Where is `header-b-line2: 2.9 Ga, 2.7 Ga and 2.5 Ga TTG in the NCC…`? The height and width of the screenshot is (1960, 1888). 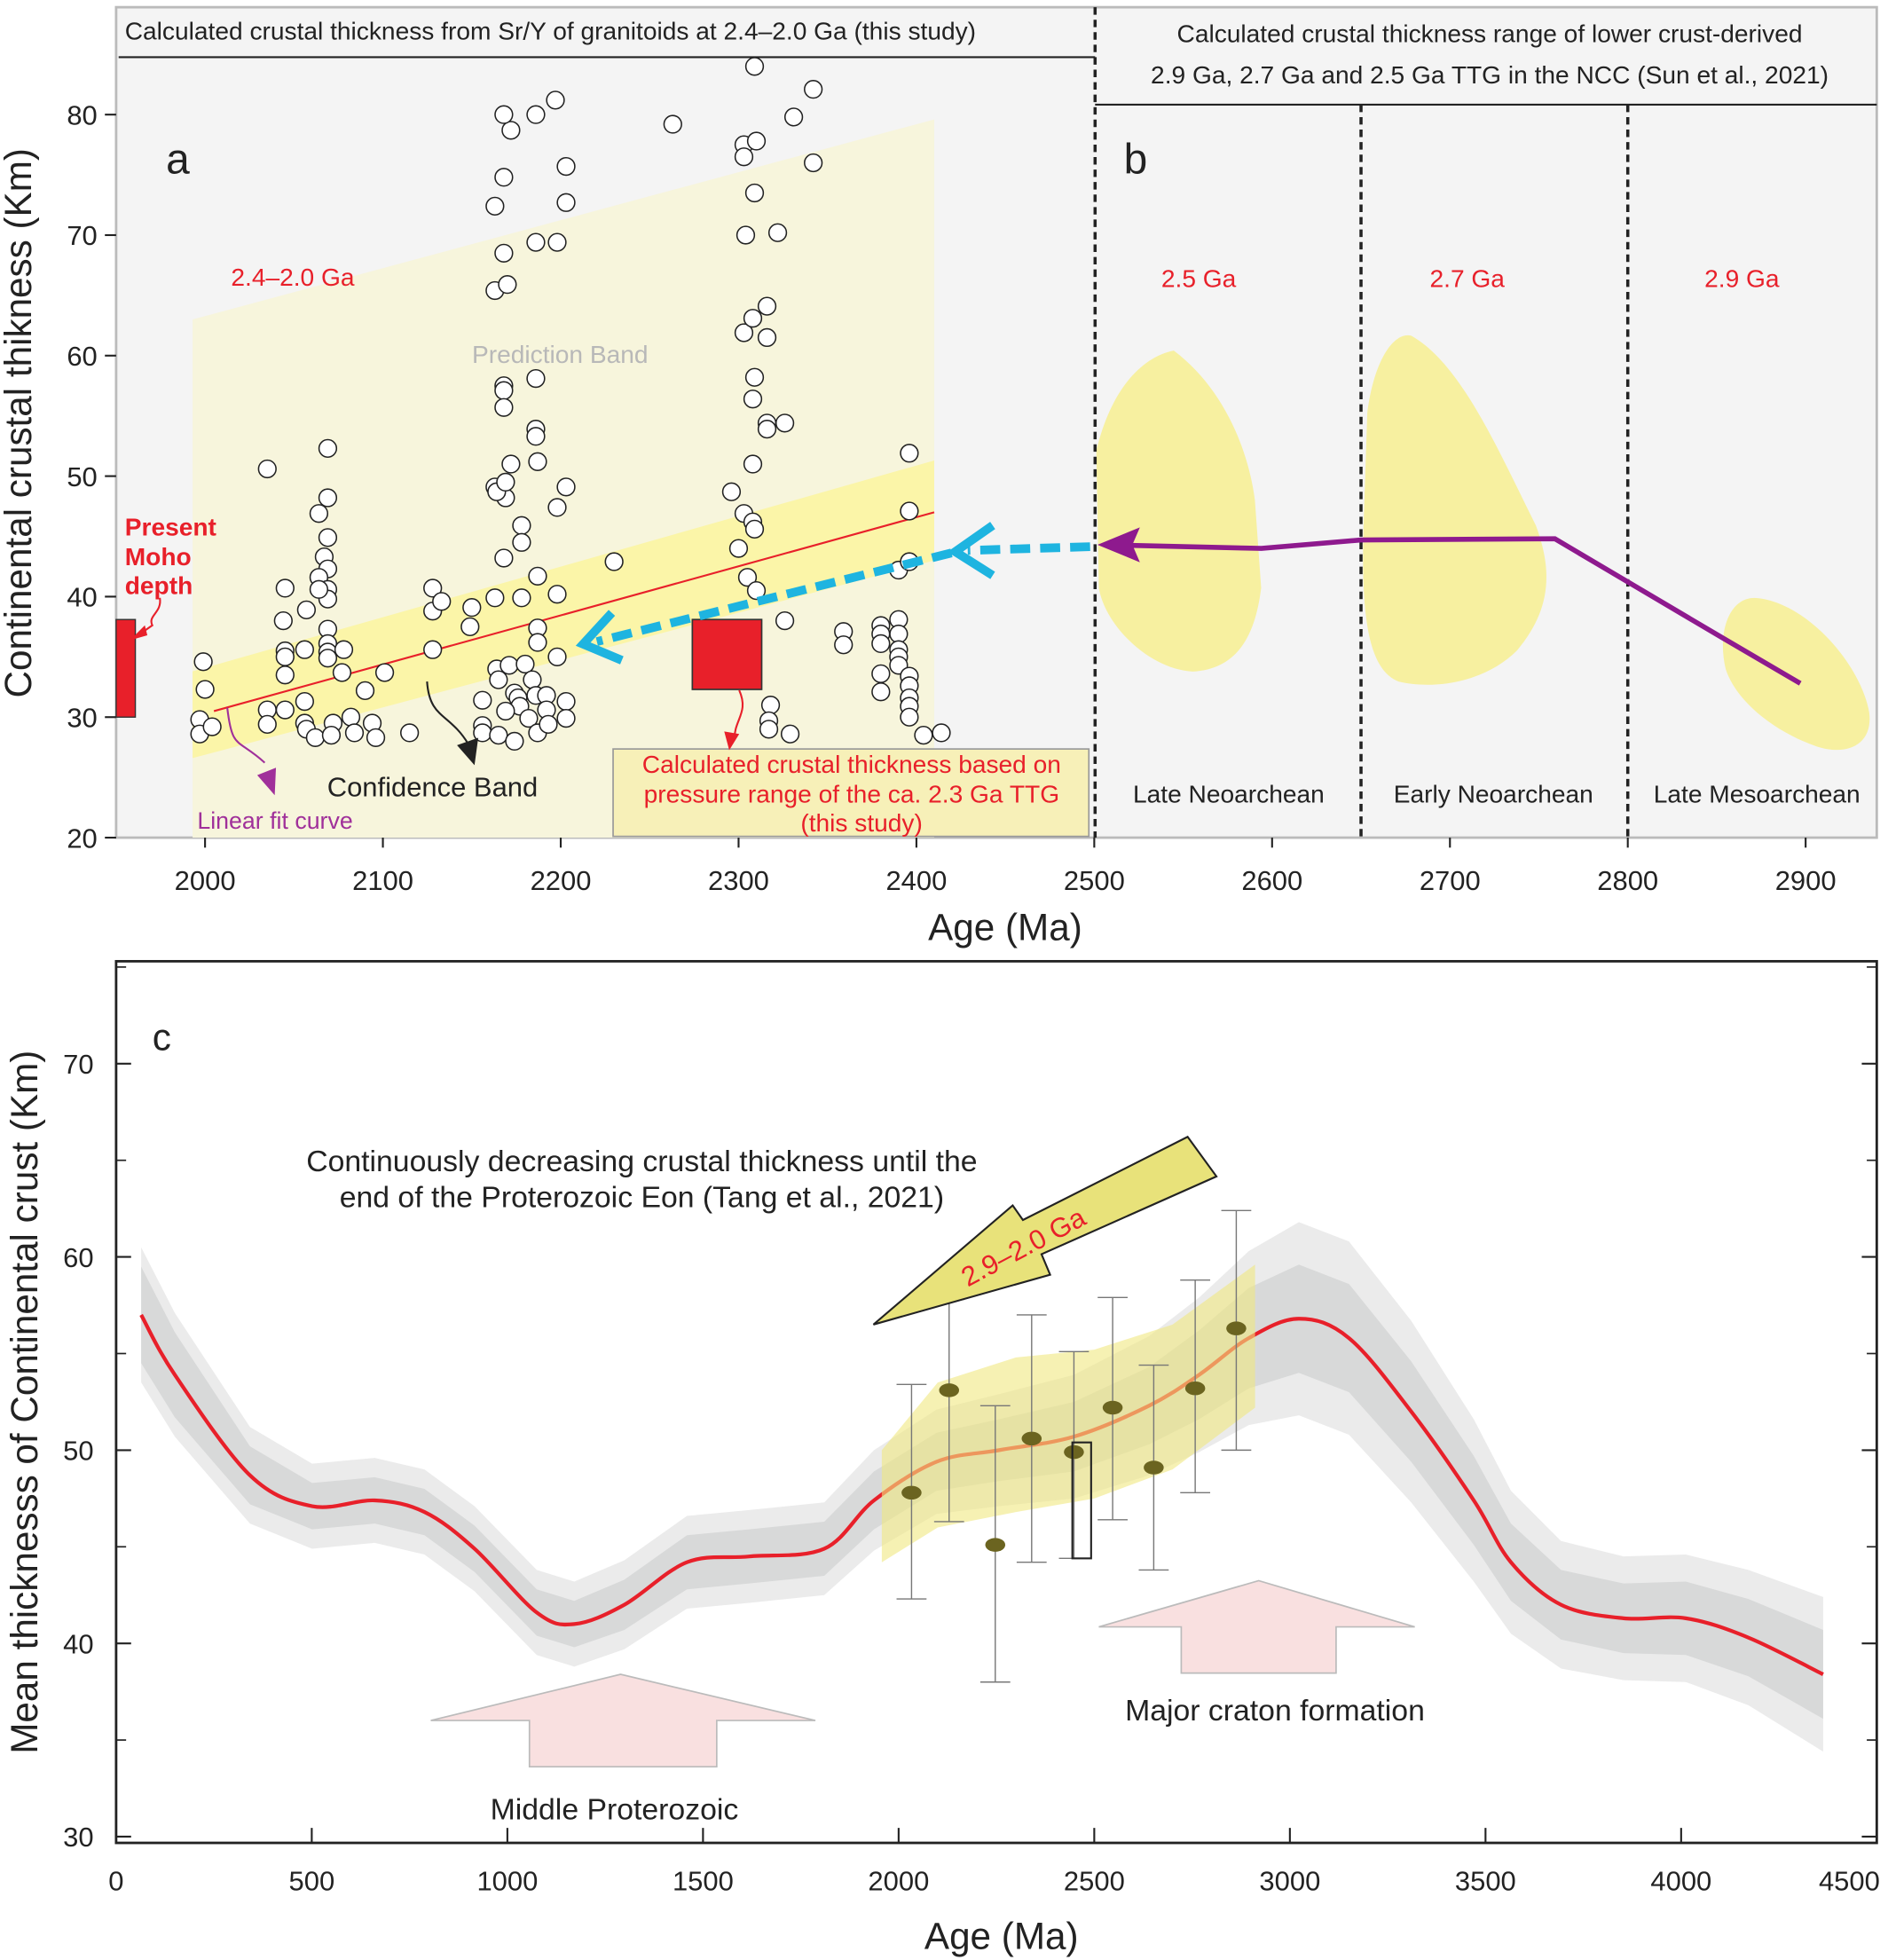 header-b-line2: 2.9 Ga, 2.7 Ga and 2.5 Ga TTG in the NCC… is located at coordinates (1490, 75).